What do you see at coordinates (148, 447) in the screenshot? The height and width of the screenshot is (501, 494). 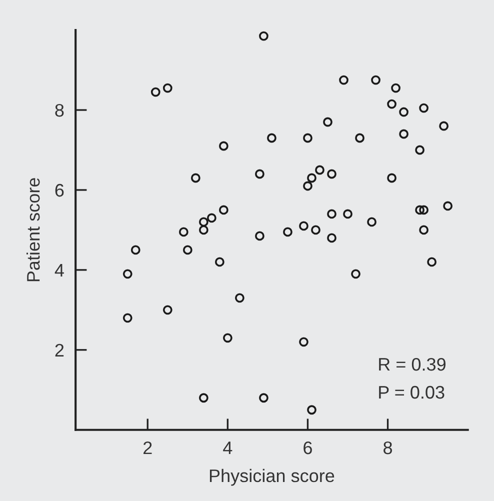 I see `x-tick-label: 2` at bounding box center [148, 447].